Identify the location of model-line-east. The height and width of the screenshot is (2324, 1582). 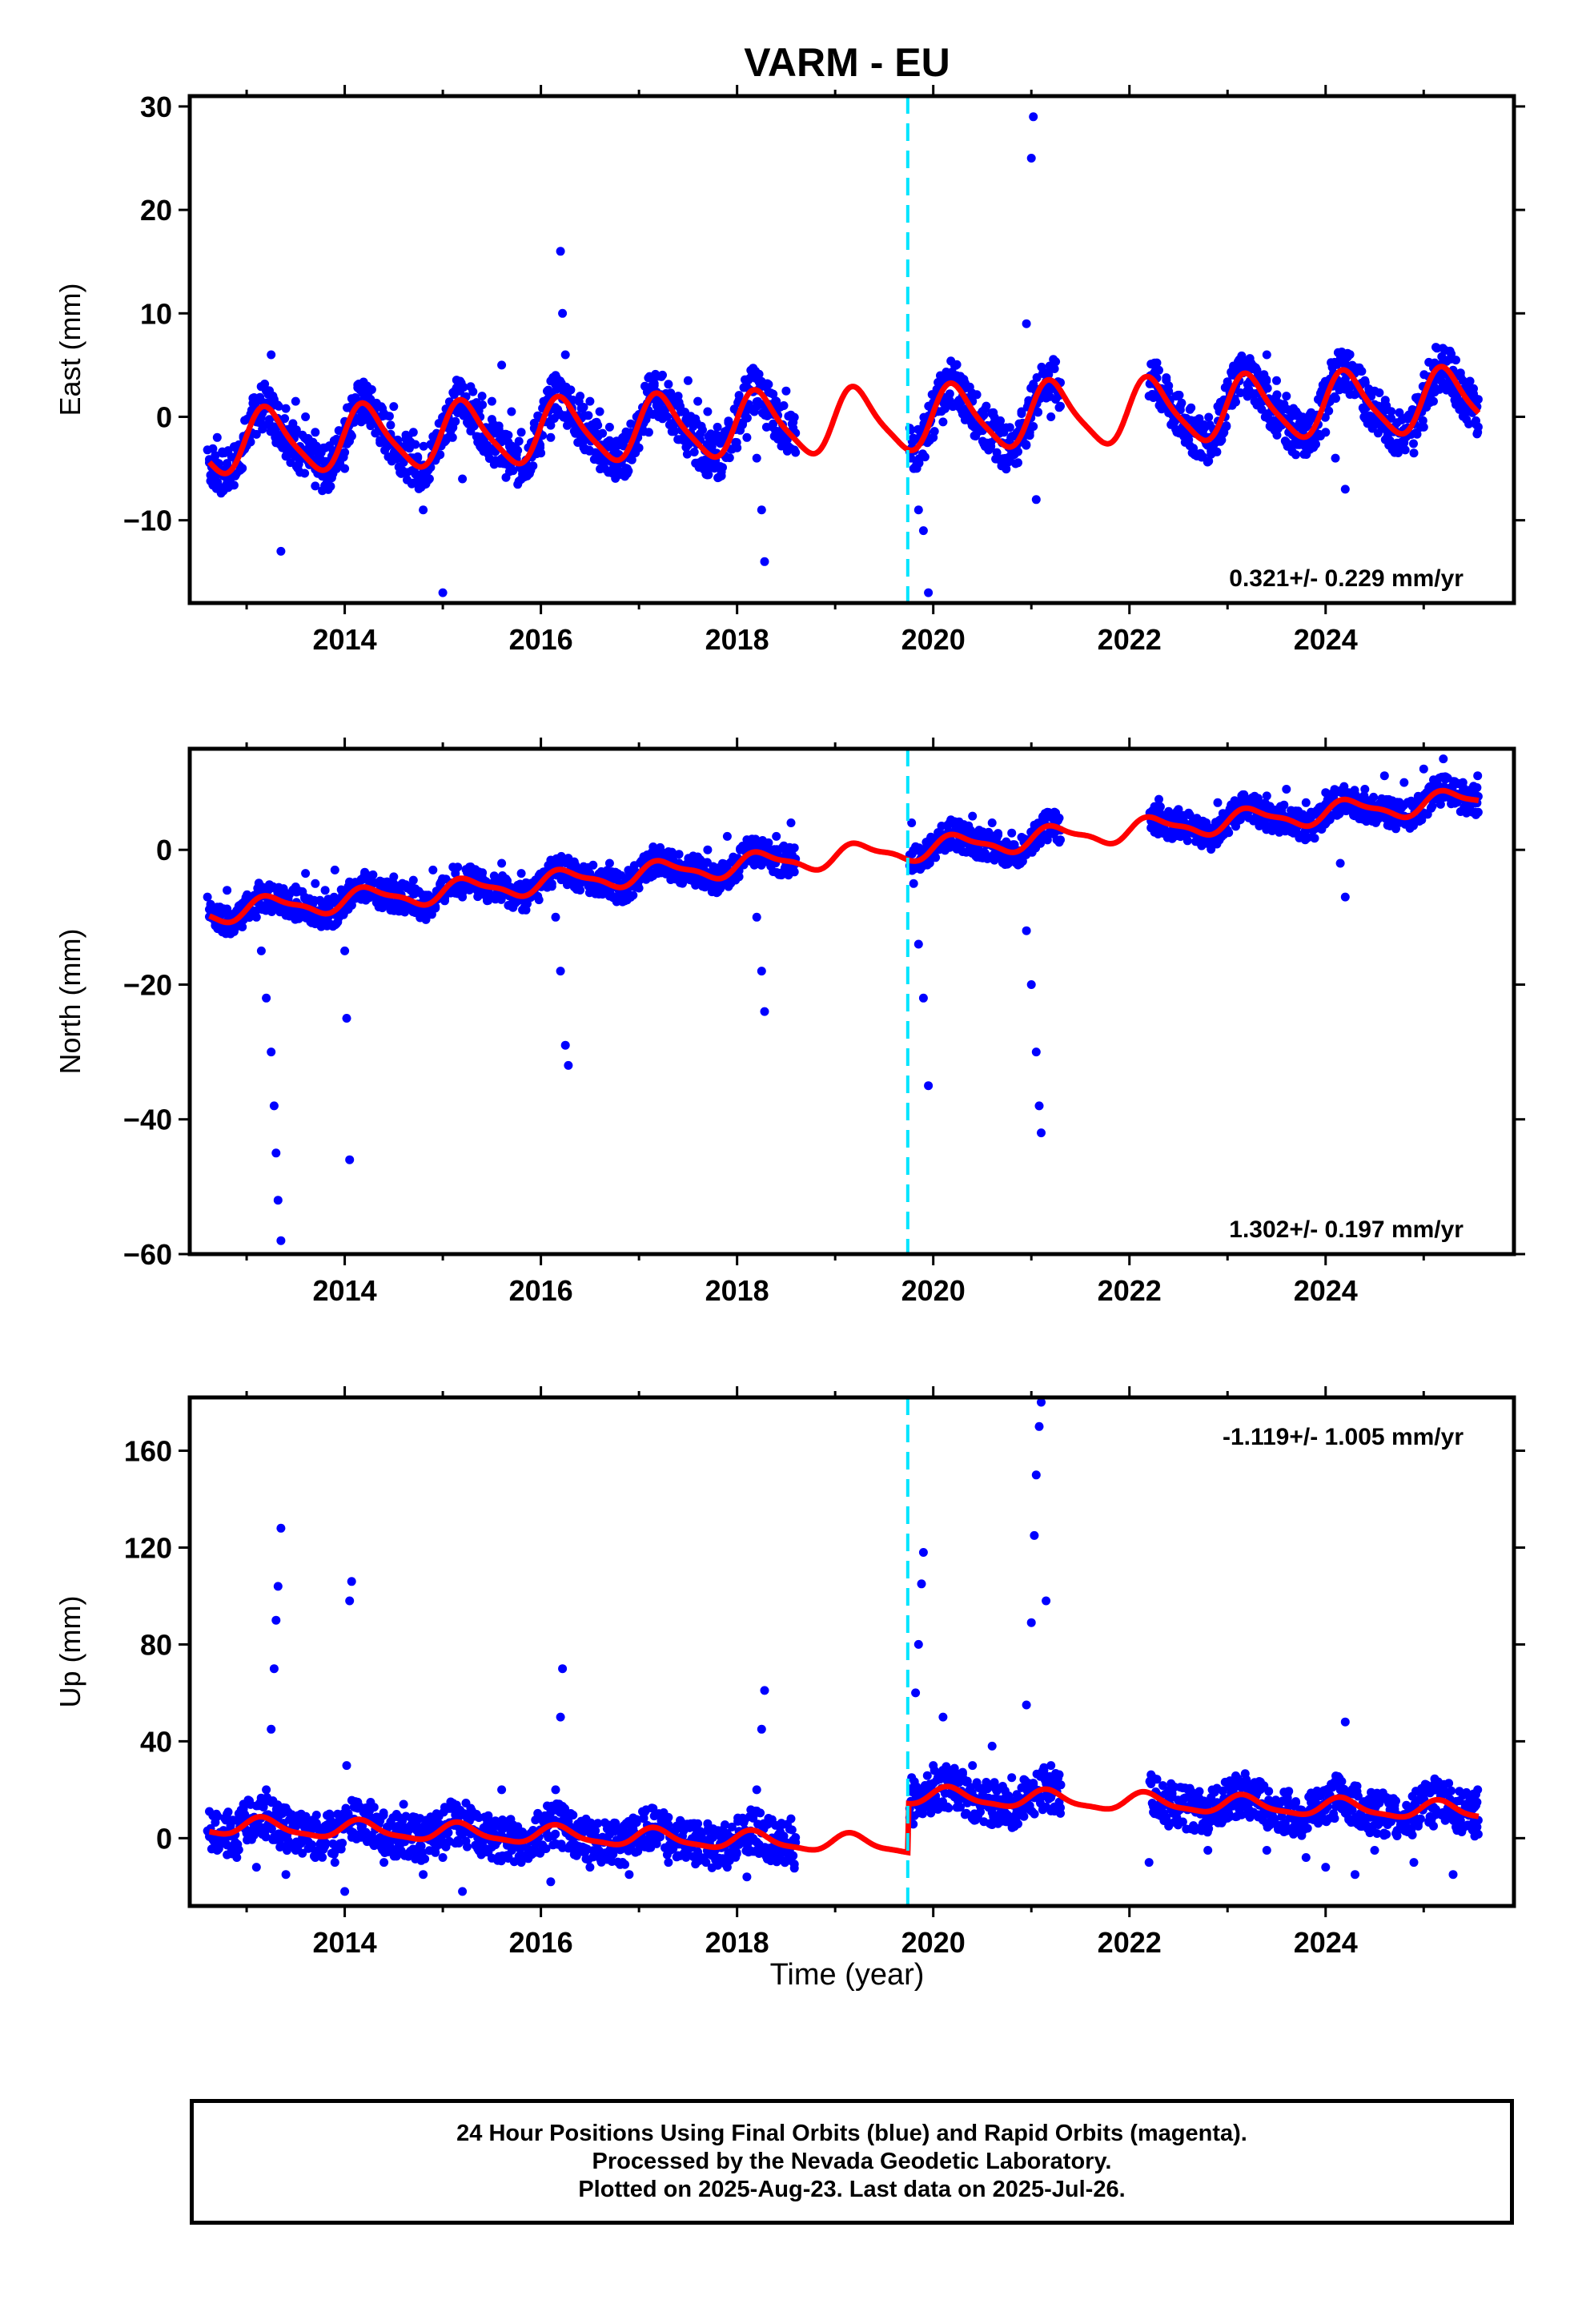
(844, 420).